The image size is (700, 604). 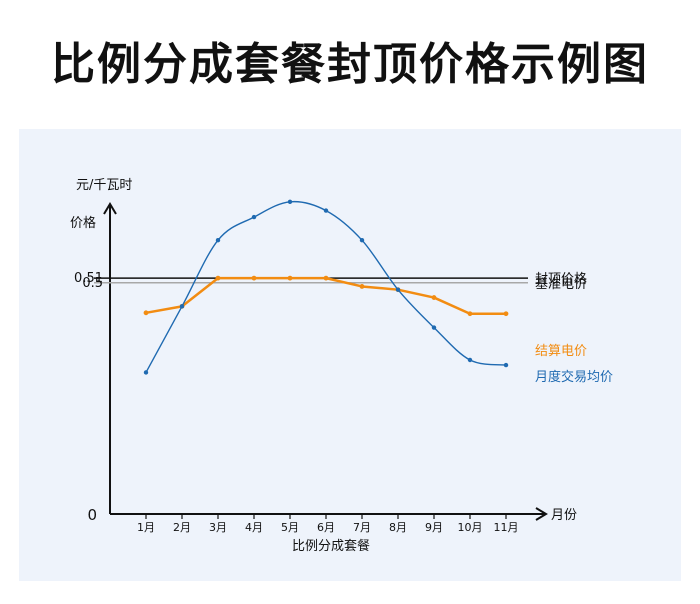 I want to click on x-tick-label: 11月, so click(x=506, y=527).